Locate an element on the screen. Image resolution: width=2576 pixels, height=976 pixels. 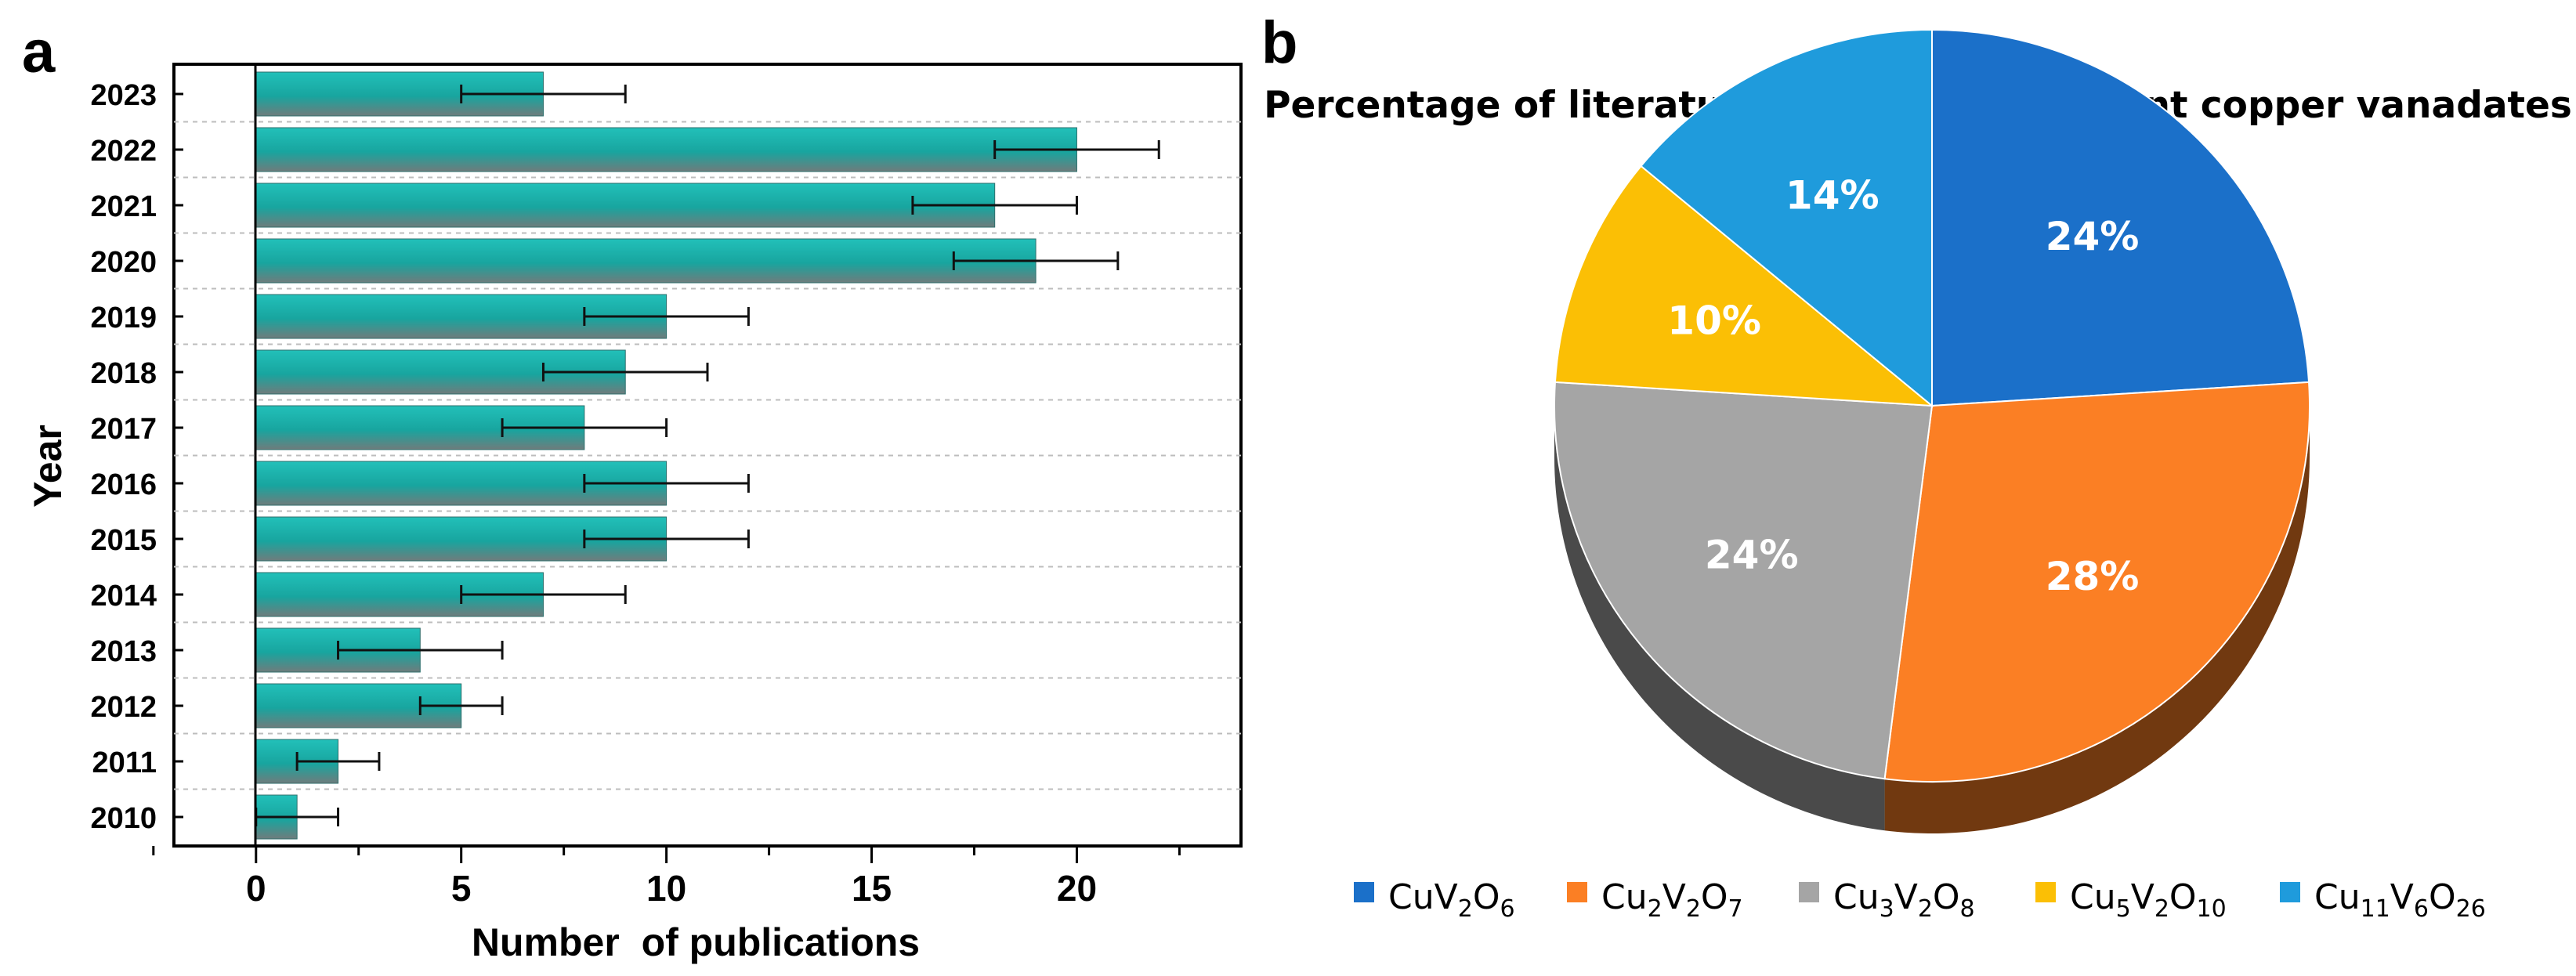
bar-2021 is located at coordinates (625, 205).